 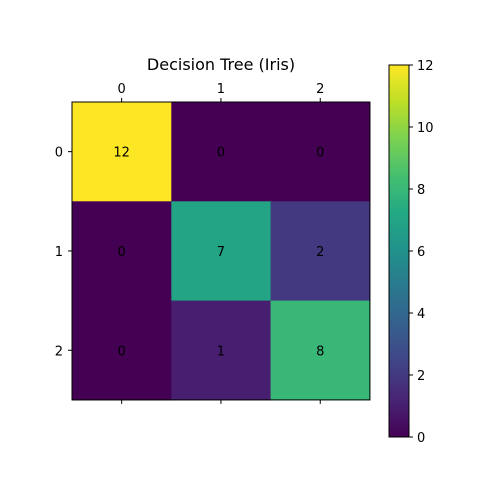 I want to click on cell-value-label-0-0: 12, so click(x=121, y=153).